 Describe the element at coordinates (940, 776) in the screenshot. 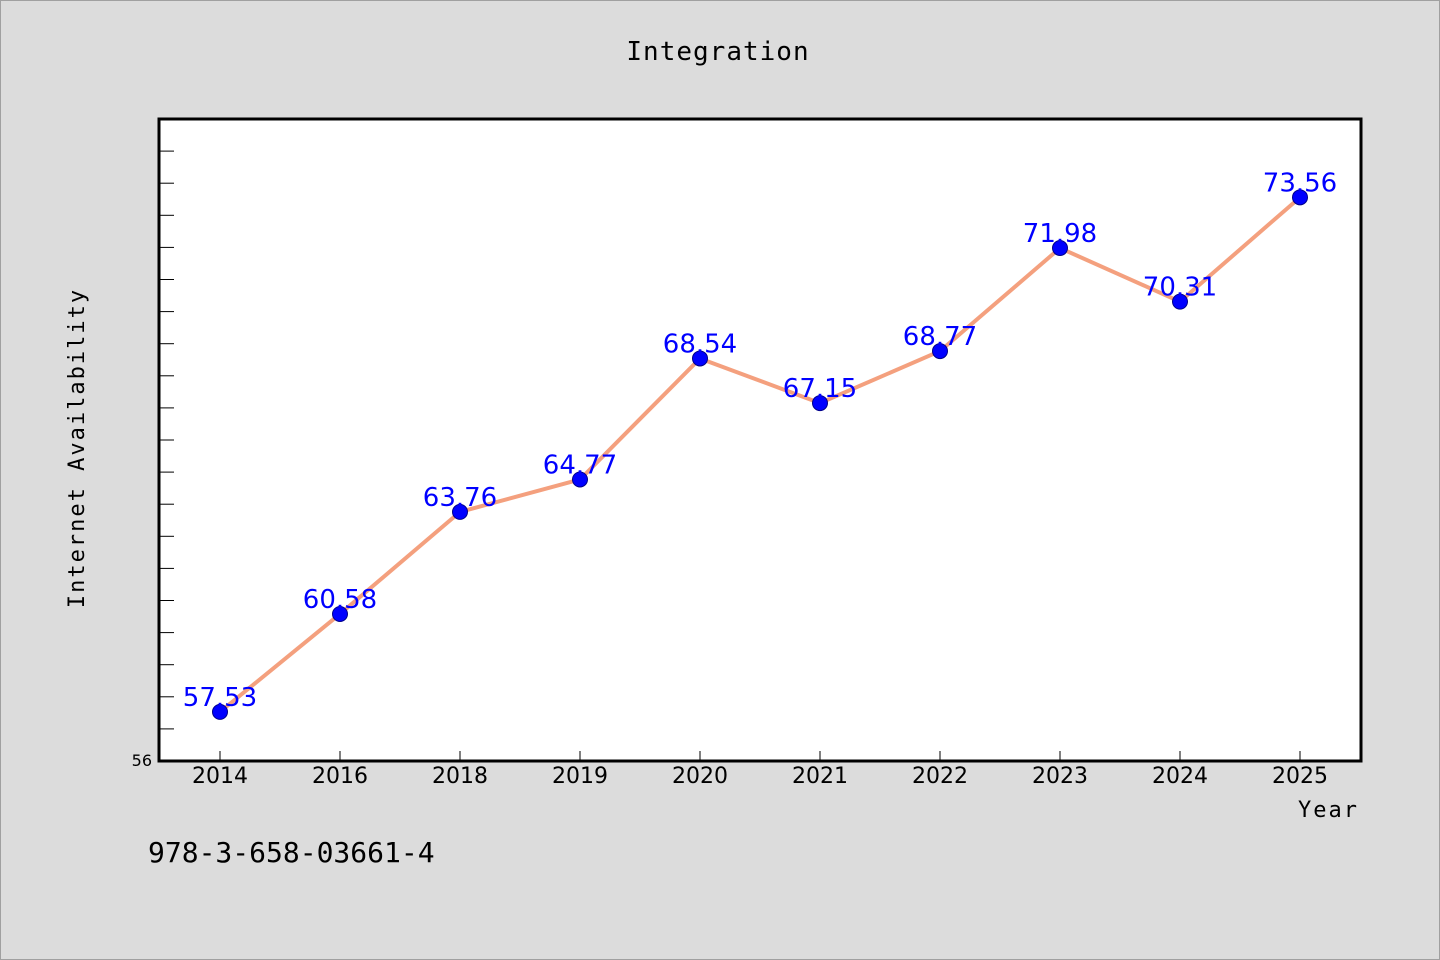

I see `x-tick-label: 2022` at that location.